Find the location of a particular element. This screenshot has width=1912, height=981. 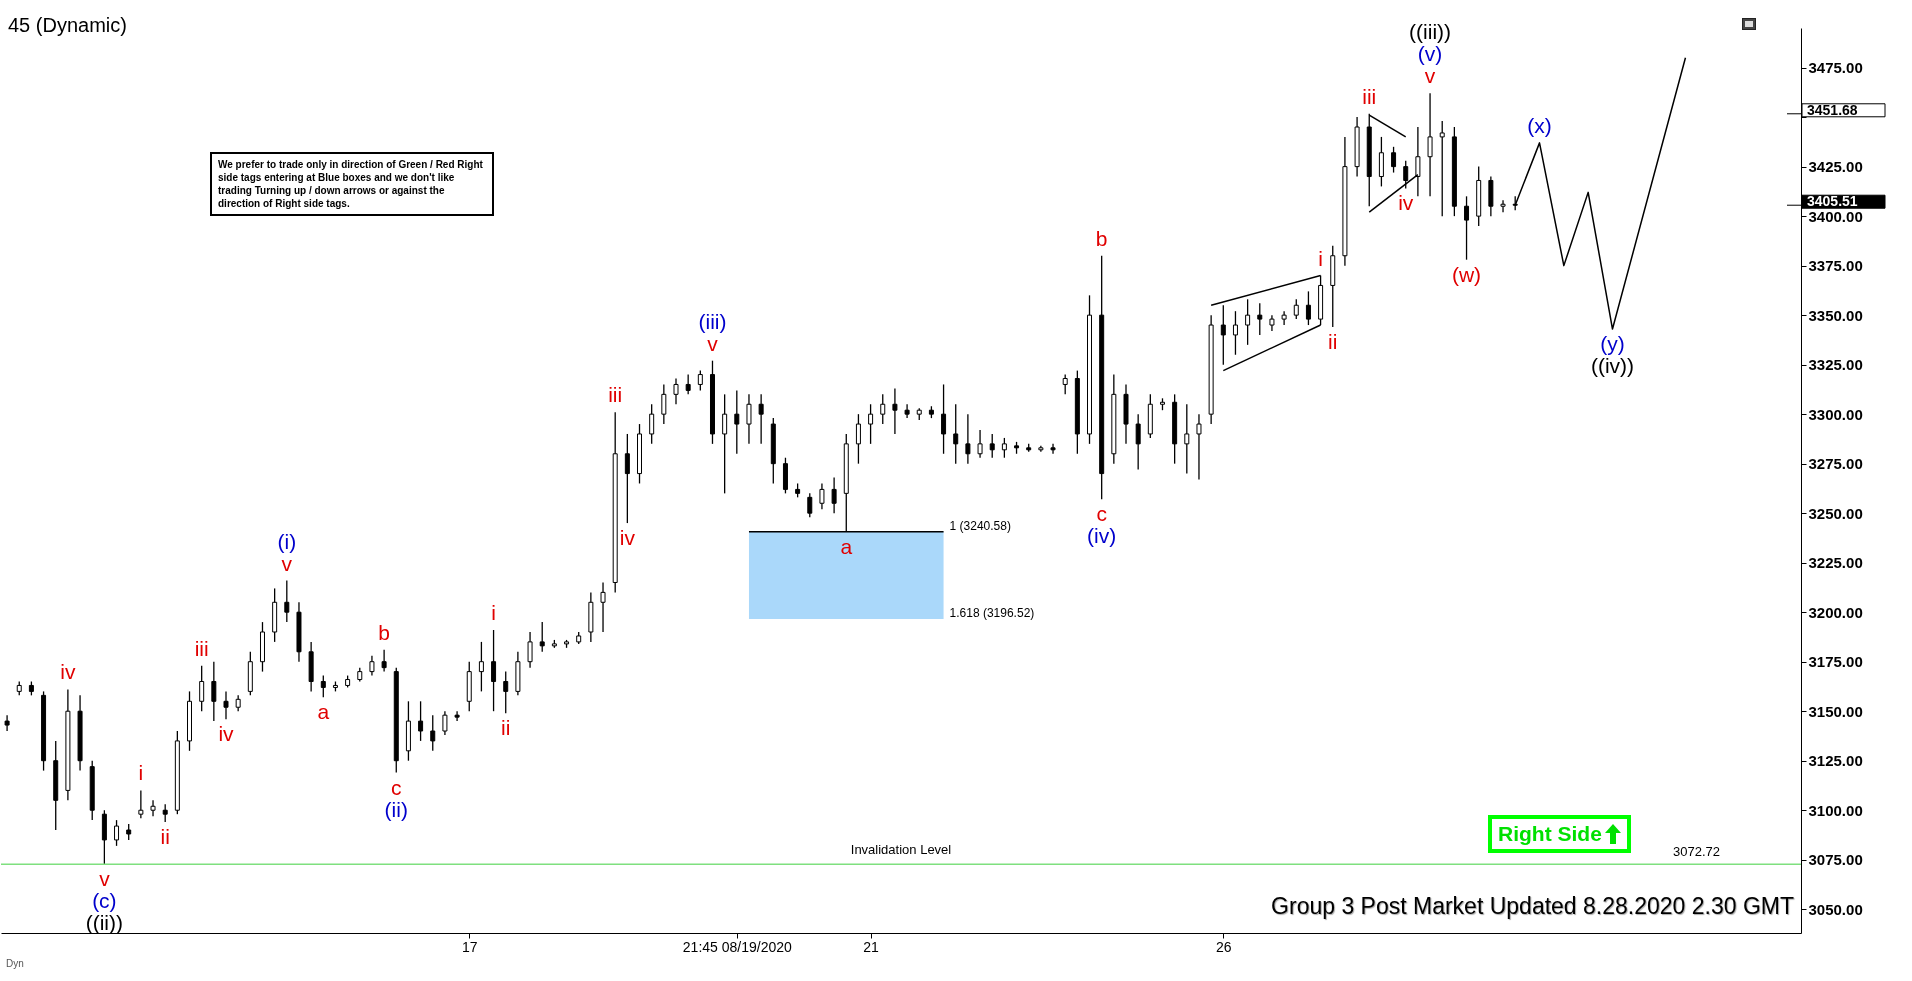

annotation: (iv) is located at coordinates (1102, 536).